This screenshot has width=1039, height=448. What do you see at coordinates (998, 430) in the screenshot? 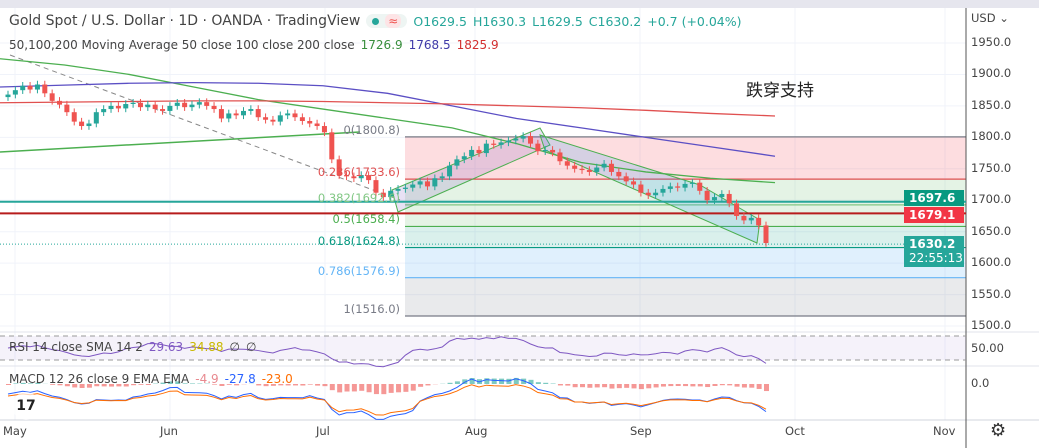
I see `settings-gear-icon: ⚙` at bounding box center [998, 430].